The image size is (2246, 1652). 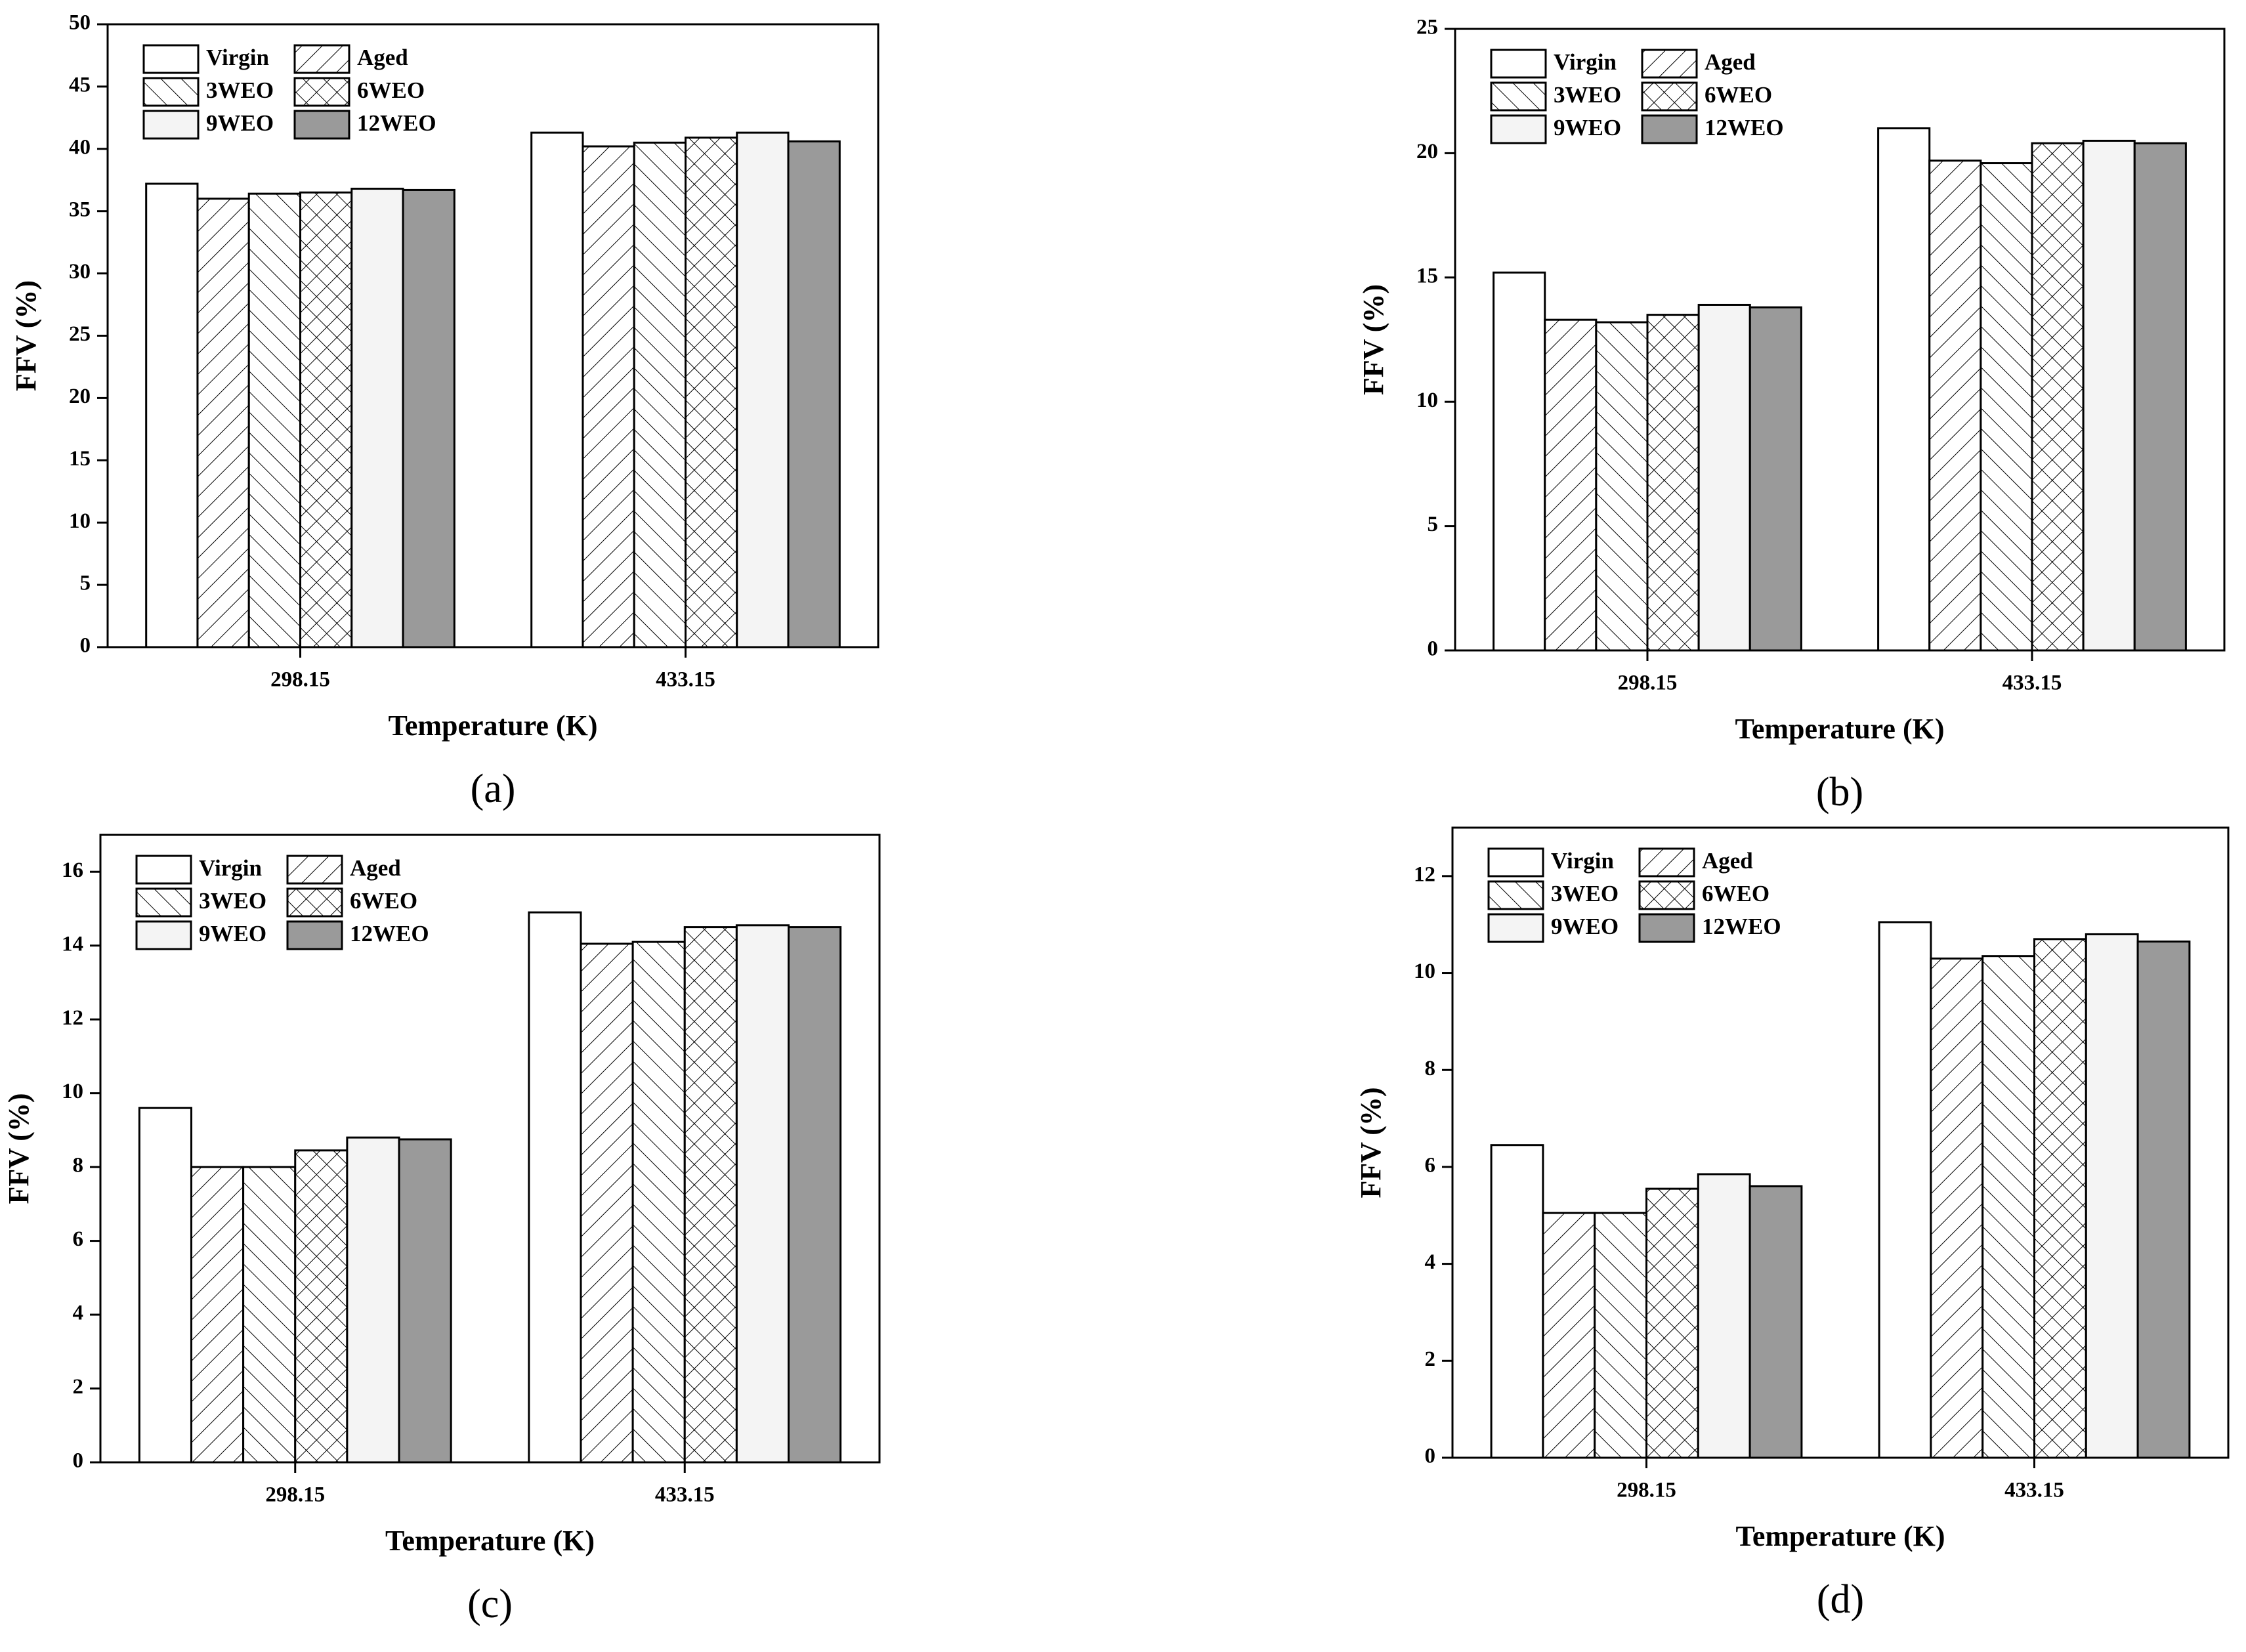 I want to click on y-tick-label: 2, so click(x=78, y=1387).